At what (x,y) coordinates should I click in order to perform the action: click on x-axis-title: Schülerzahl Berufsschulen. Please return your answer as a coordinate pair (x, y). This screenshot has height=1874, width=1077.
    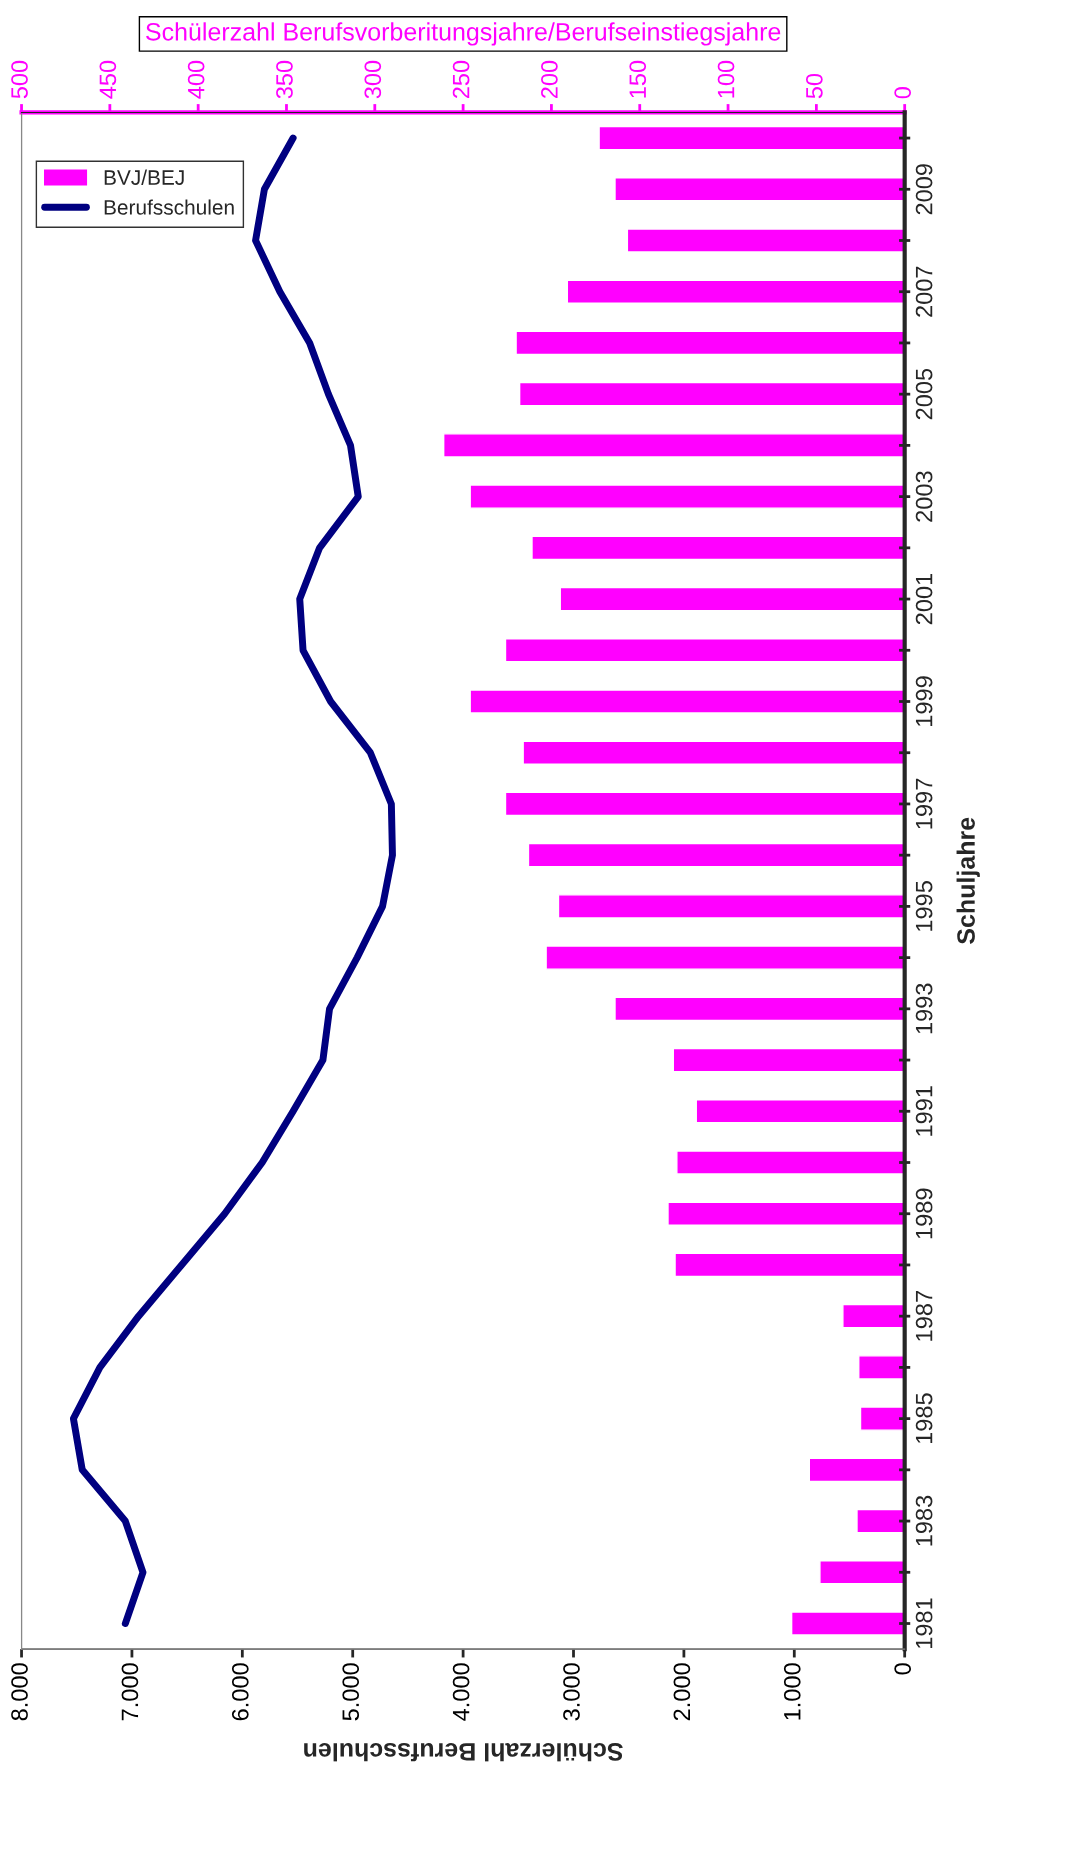
    Looking at the image, I should click on (463, 1752).